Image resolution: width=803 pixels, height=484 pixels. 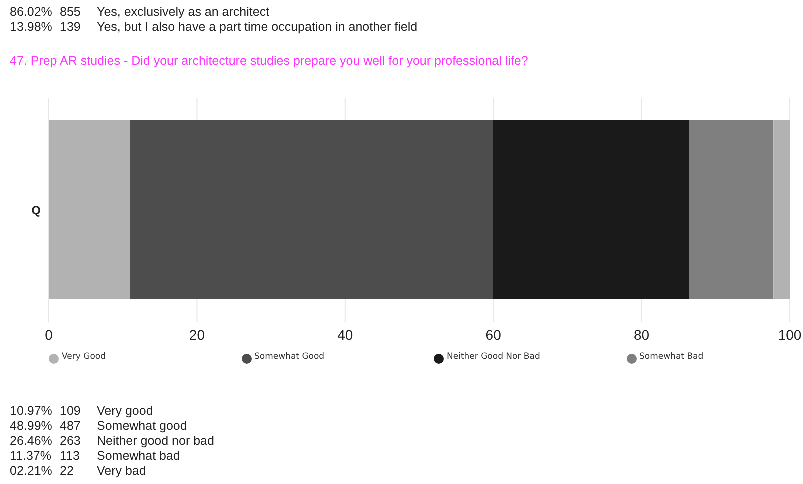 I want to click on text: 13.98% 139 Yes, but I also have a part time occupation in another field, so click(x=214, y=27).